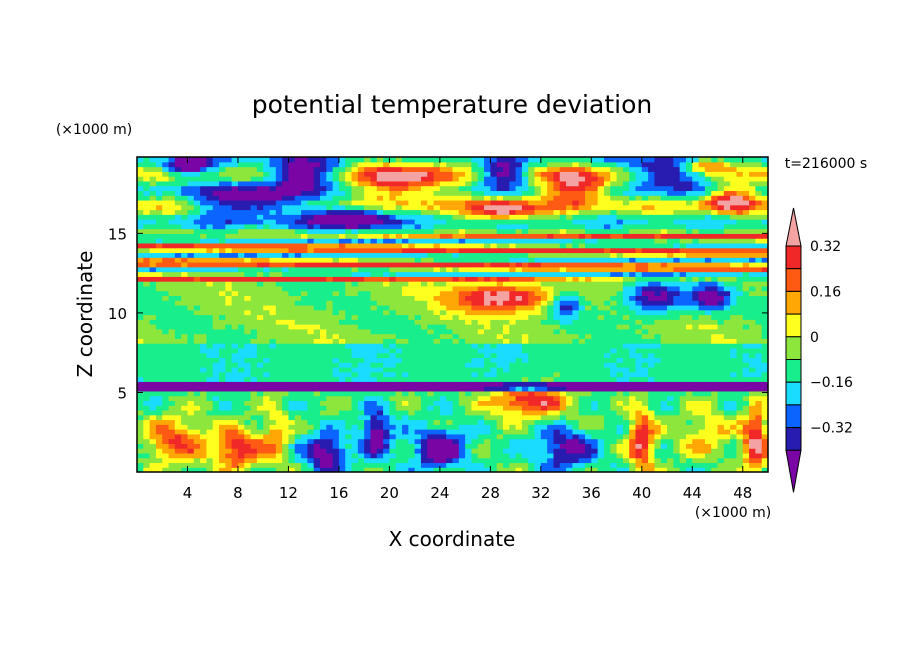 Image resolution: width=904 pixels, height=654 pixels. I want to click on colorbar-tick-label: −0.32, so click(831, 429).